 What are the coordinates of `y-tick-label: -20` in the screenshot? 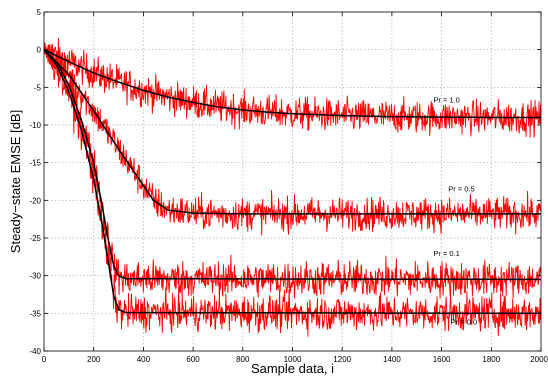 It's located at (35, 200).